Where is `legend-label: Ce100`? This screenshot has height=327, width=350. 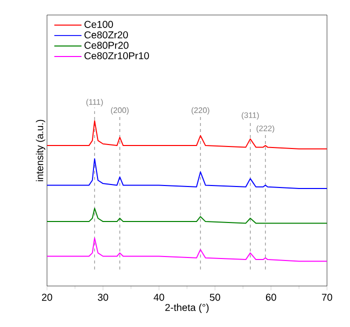 legend-label: Ce100 is located at coordinates (98, 24).